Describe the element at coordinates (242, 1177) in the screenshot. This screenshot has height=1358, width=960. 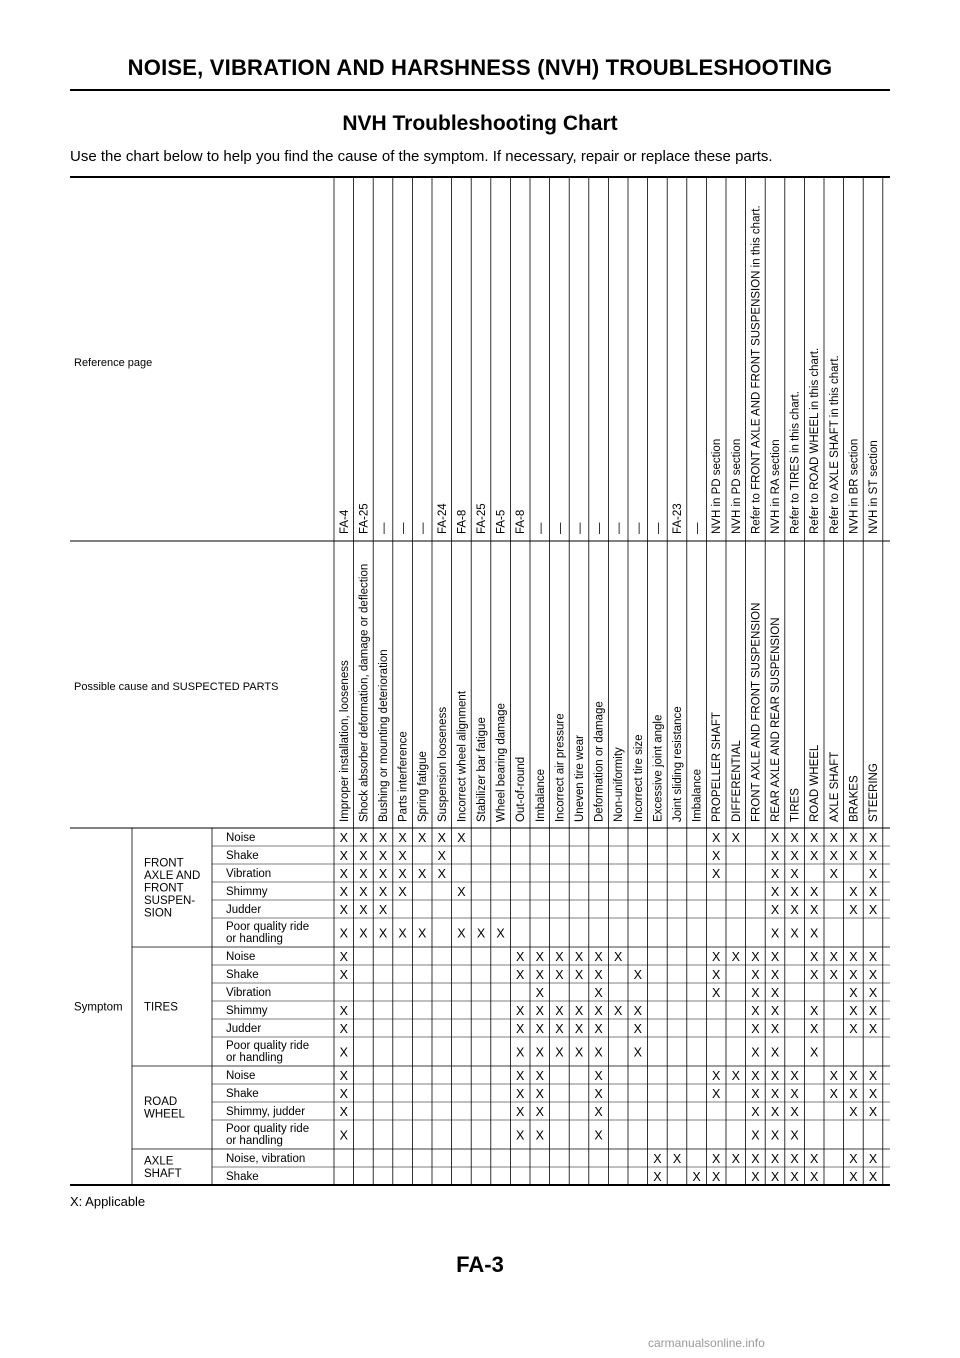
I see `symptom-row-label: Shake` at that location.